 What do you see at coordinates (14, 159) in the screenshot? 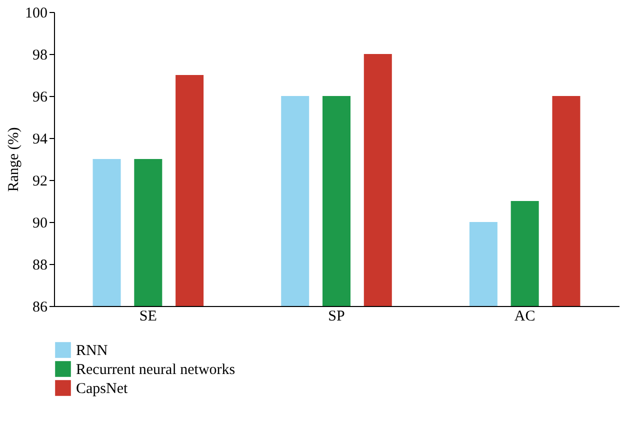
I see `y-axis-title: Range (%)` at bounding box center [14, 159].